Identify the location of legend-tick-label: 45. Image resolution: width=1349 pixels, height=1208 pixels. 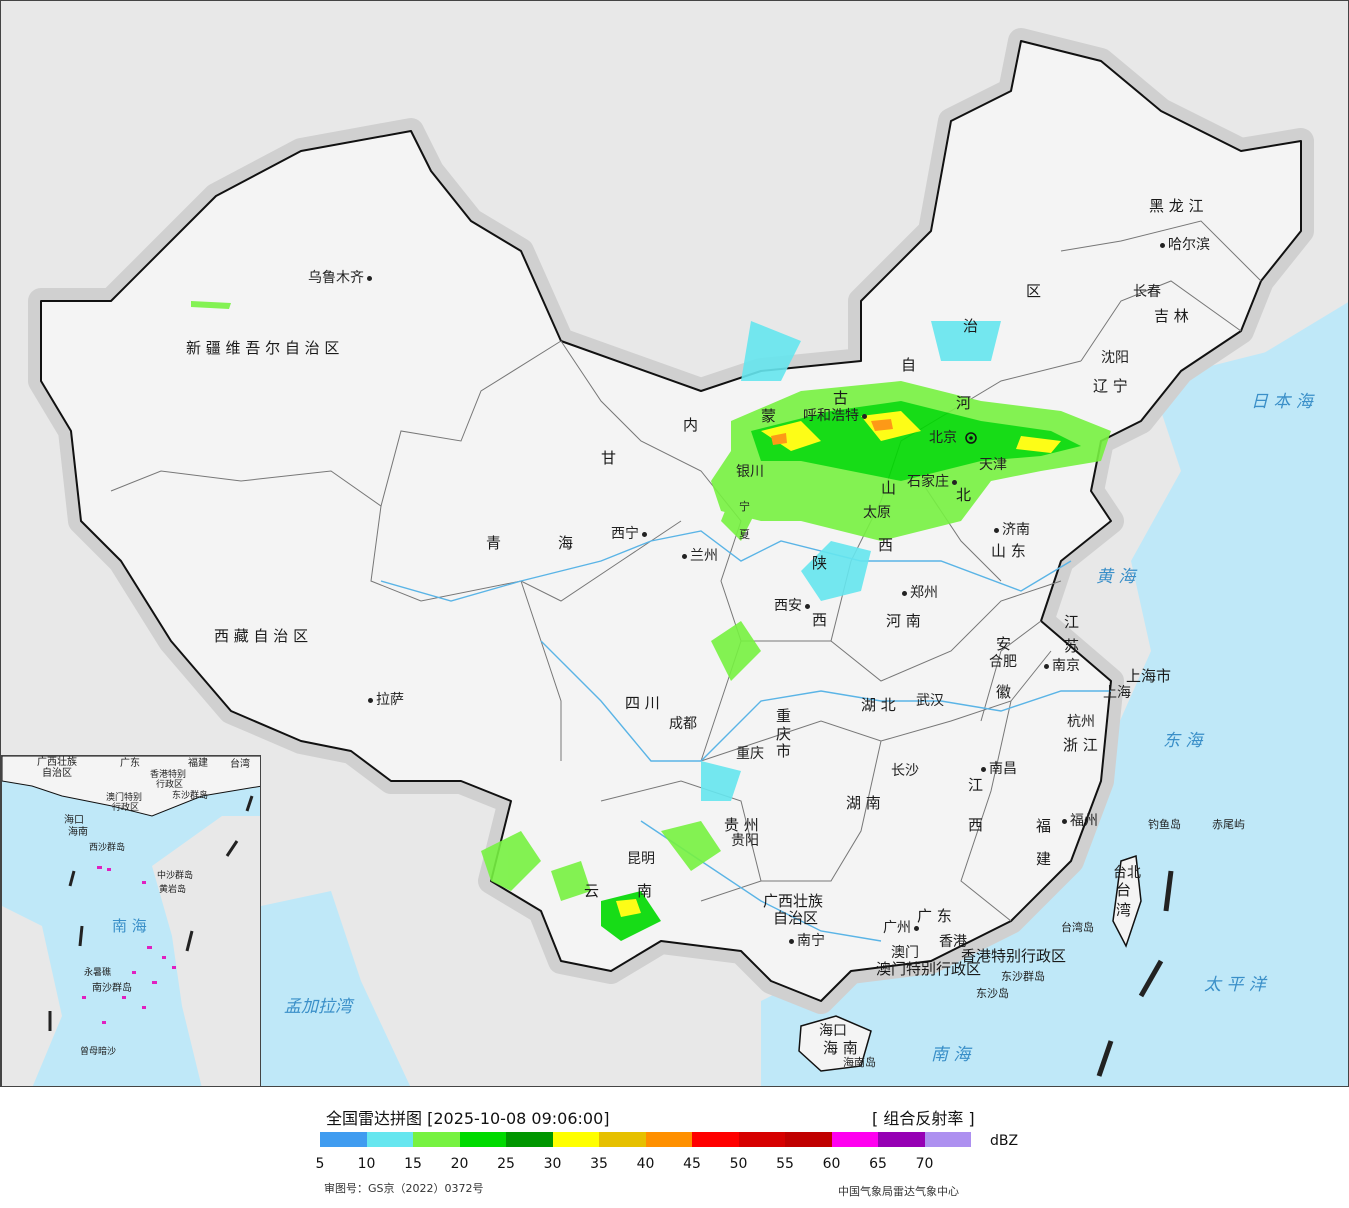
(692, 1164).